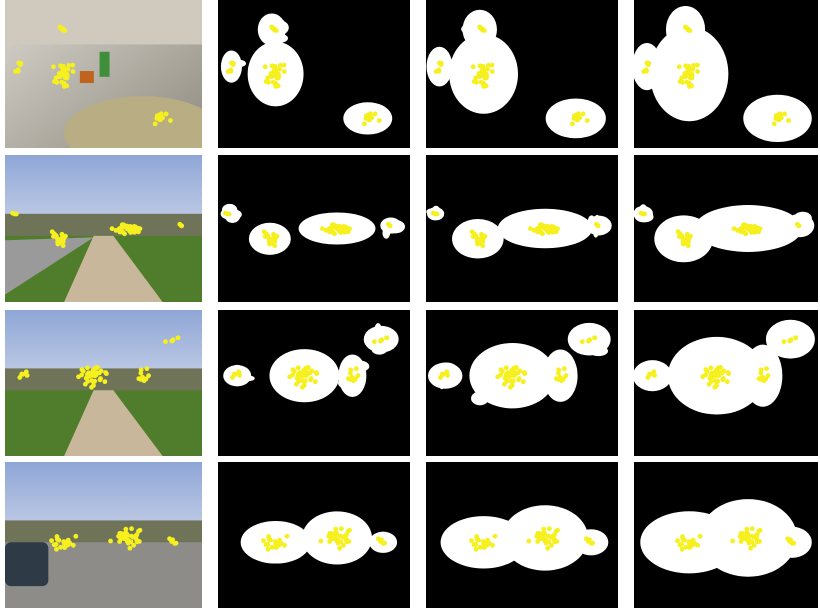 The image size is (820, 610). What do you see at coordinates (27, 564) in the screenshot?
I see `car` at bounding box center [27, 564].